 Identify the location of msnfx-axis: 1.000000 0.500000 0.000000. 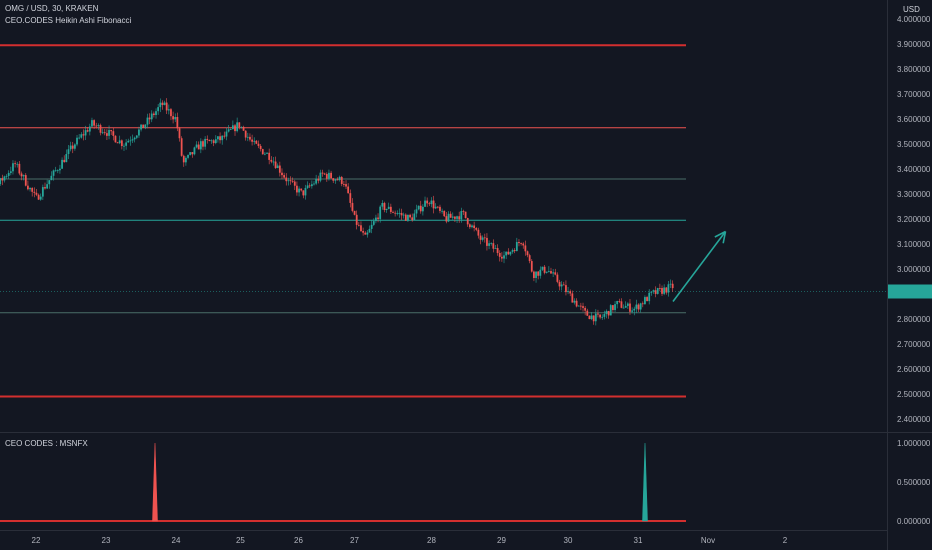
(914, 482).